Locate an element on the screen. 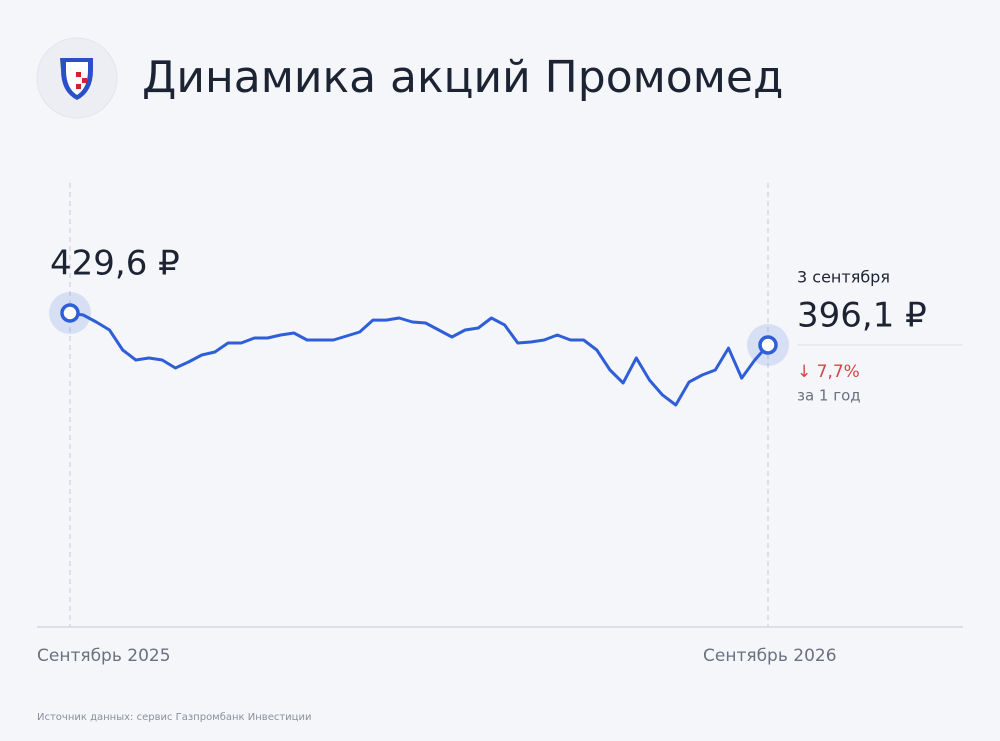 Image resolution: width=1000 pixels, height=741 pixels. chart-title: Динамика акций Промомед is located at coordinates (462, 77).